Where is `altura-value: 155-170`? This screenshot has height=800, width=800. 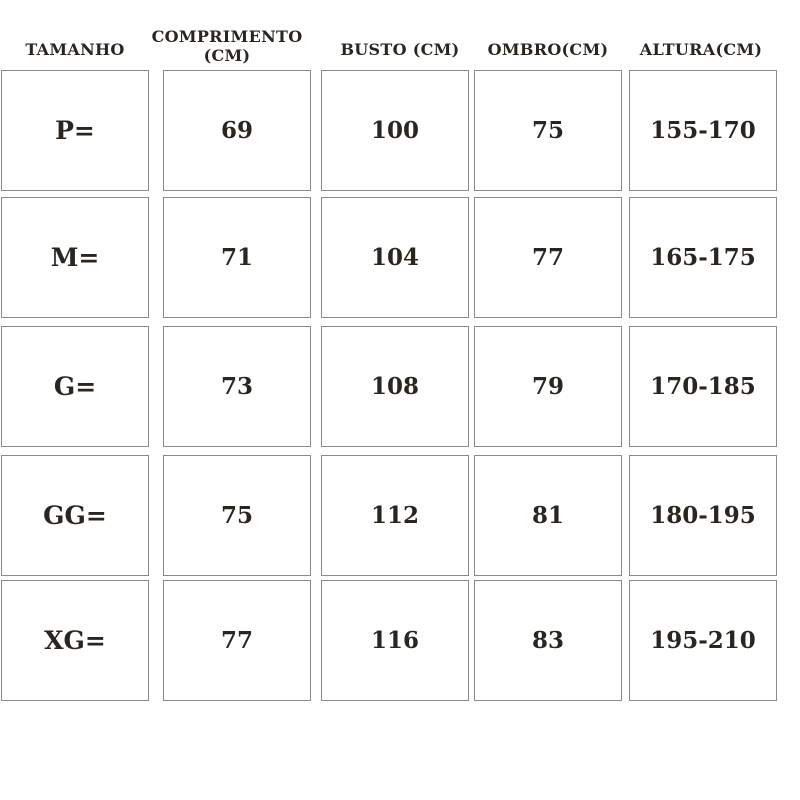 altura-value: 155-170 is located at coordinates (703, 130).